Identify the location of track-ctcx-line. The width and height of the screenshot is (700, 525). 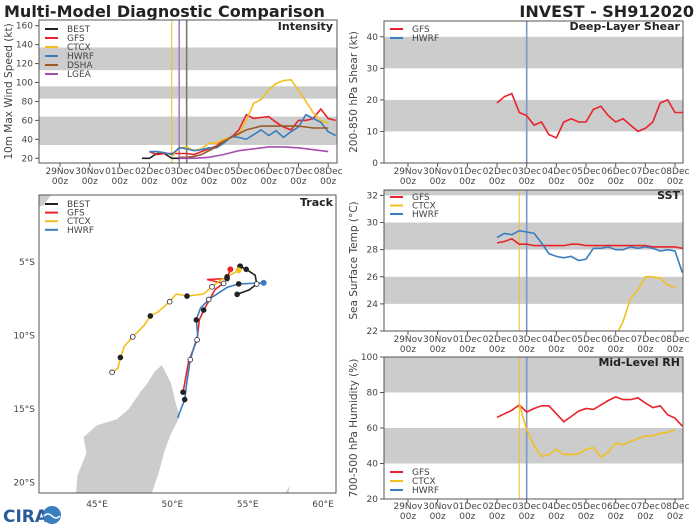
(175, 321).